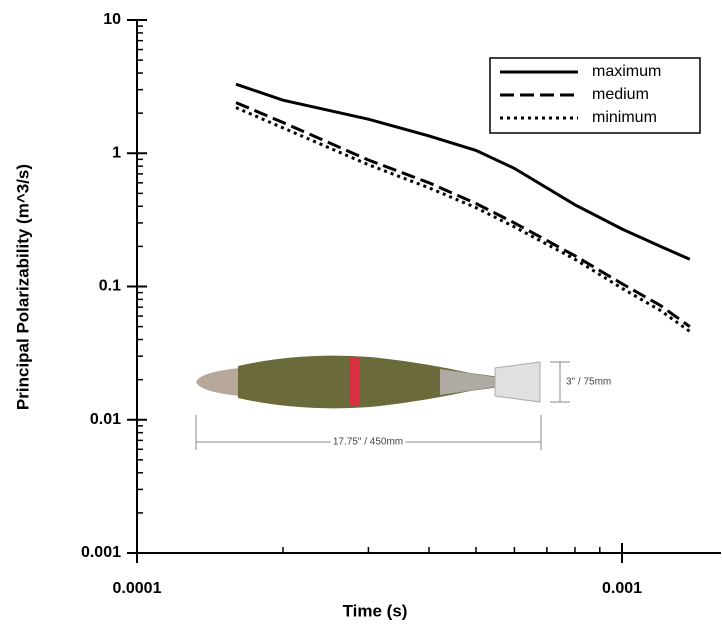  I want to click on y-tick-label: 10, so click(112, 19).